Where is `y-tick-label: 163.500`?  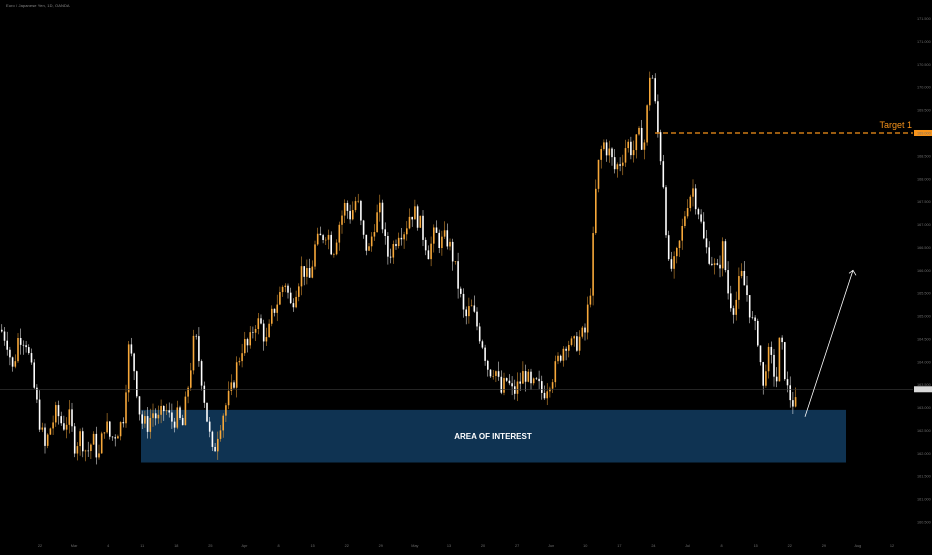 y-tick-label: 163.500 is located at coordinates (924, 385).